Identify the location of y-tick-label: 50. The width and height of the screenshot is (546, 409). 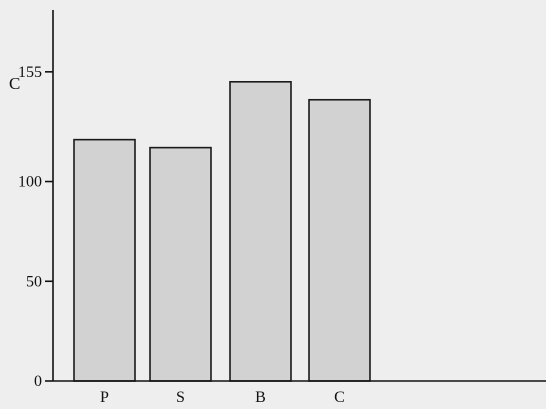
(34, 281).